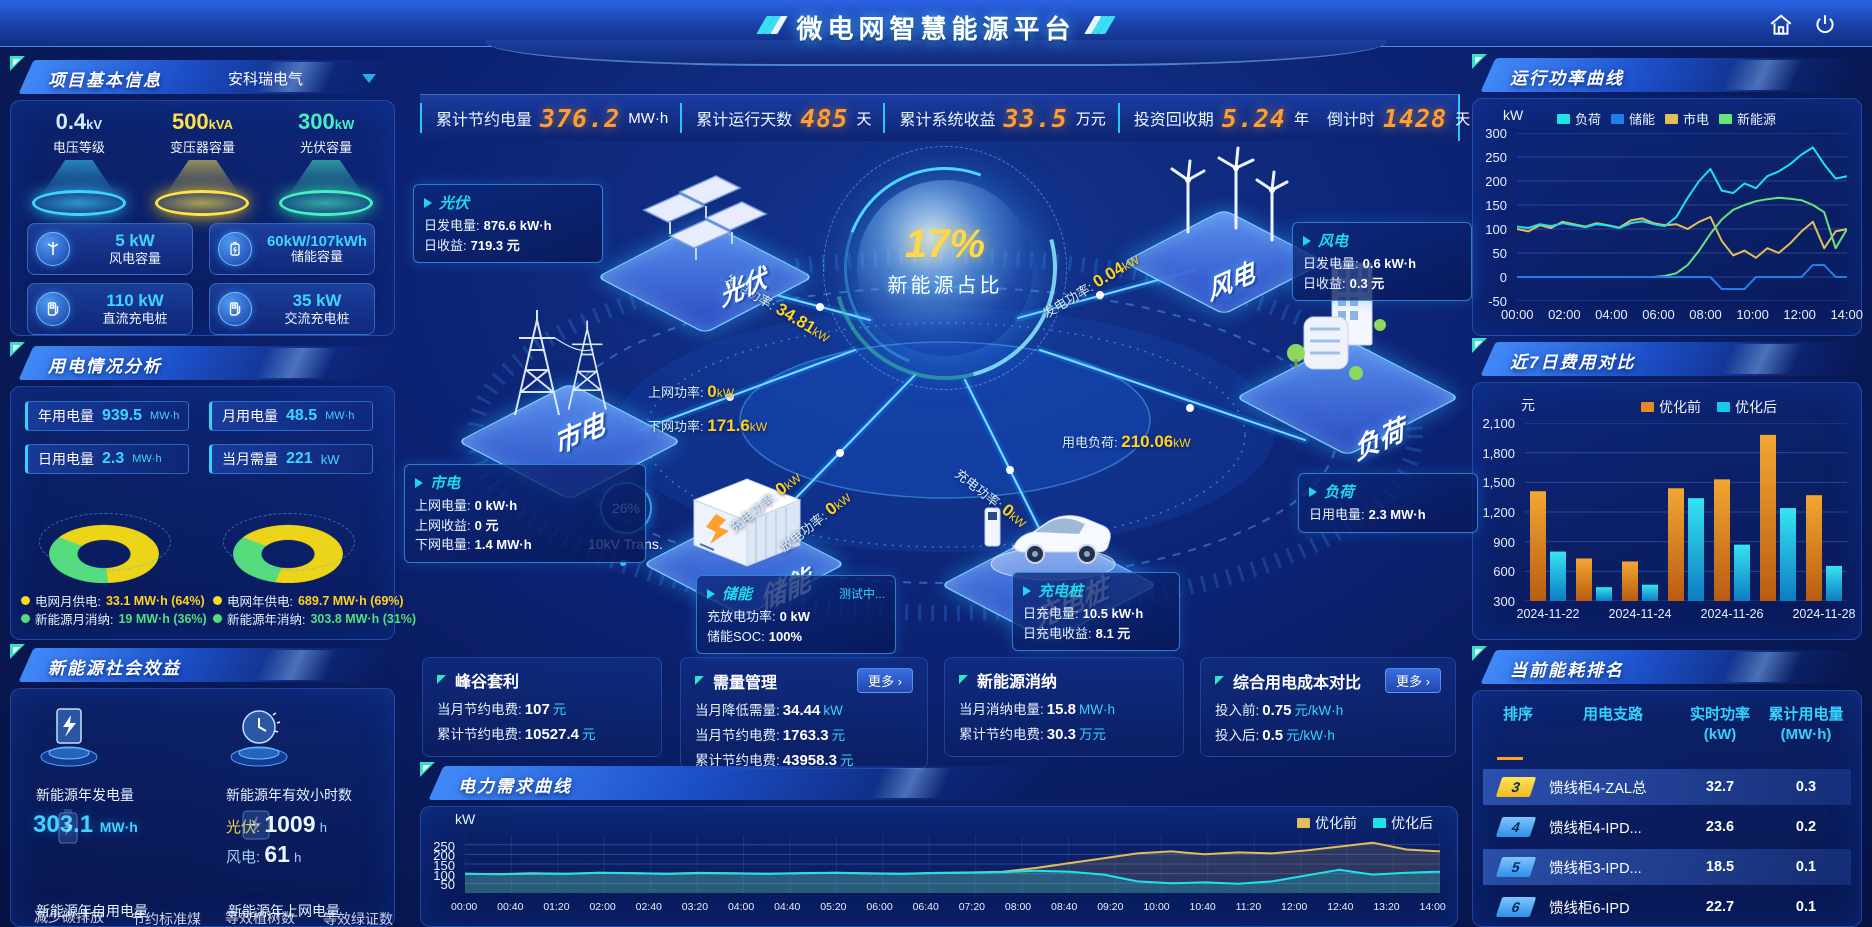 The width and height of the screenshot is (1872, 927). What do you see at coordinates (971, 907) in the screenshot?
I see `x-tick: 07:20` at bounding box center [971, 907].